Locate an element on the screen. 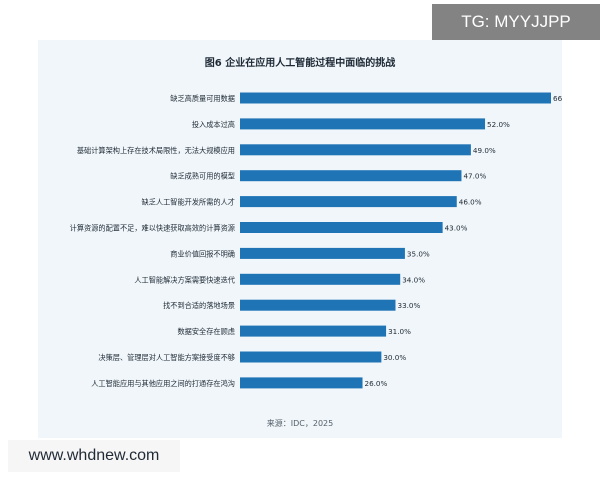 The height and width of the screenshot is (480, 600). category-label: 商业价值回报不明确 is located at coordinates (202, 253).